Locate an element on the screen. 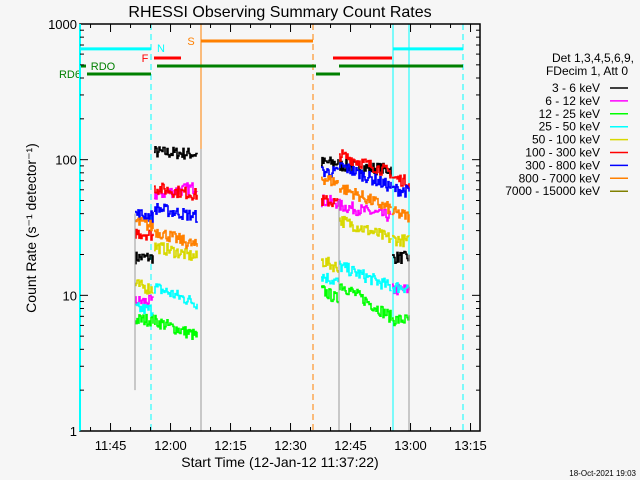 This screenshot has width=640, height=480. legend-entry-label: 7000 - 15000 keV is located at coordinates (552, 191).